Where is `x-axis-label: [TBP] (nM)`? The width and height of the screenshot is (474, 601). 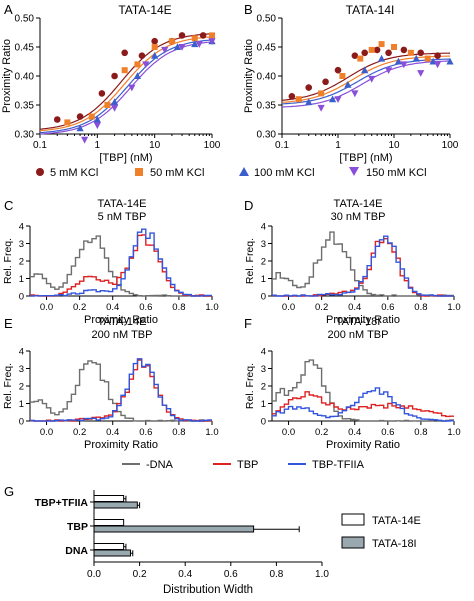 x-axis-label: [TBP] (nM) is located at coordinates (125, 158).